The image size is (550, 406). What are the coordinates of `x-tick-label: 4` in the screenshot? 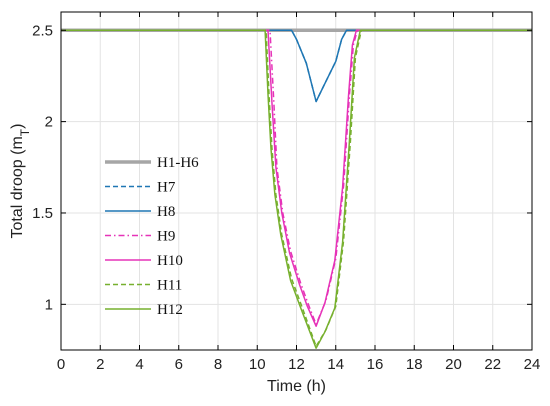 It's located at (139, 364).